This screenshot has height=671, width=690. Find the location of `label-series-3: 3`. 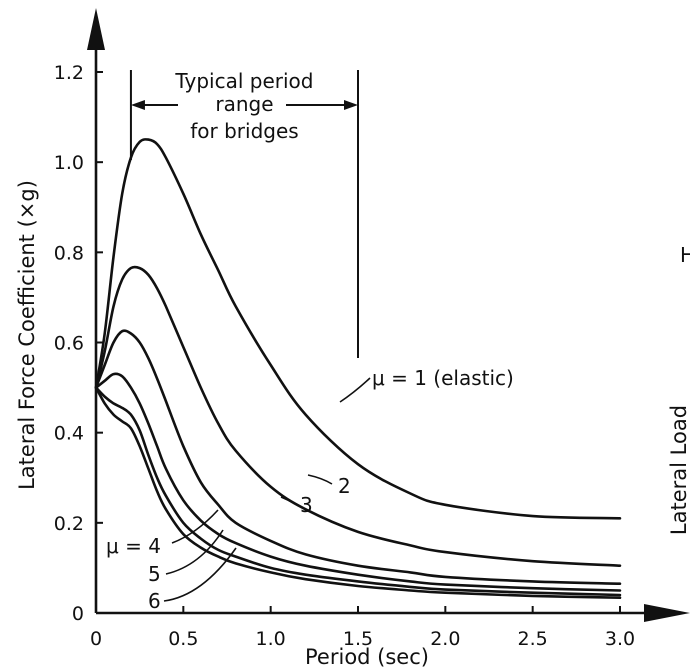

label-series-3: 3 is located at coordinates (306, 505).